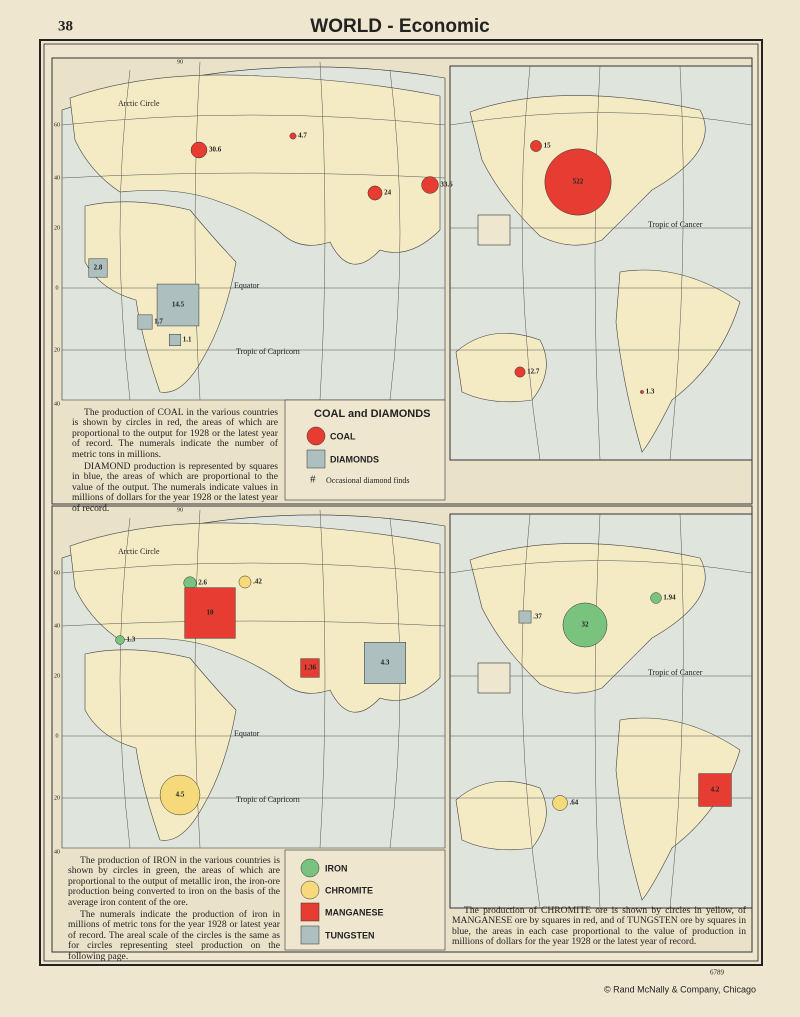 This screenshot has height=1017, width=800. I want to click on symbol-label: 4.7, so click(302, 136).